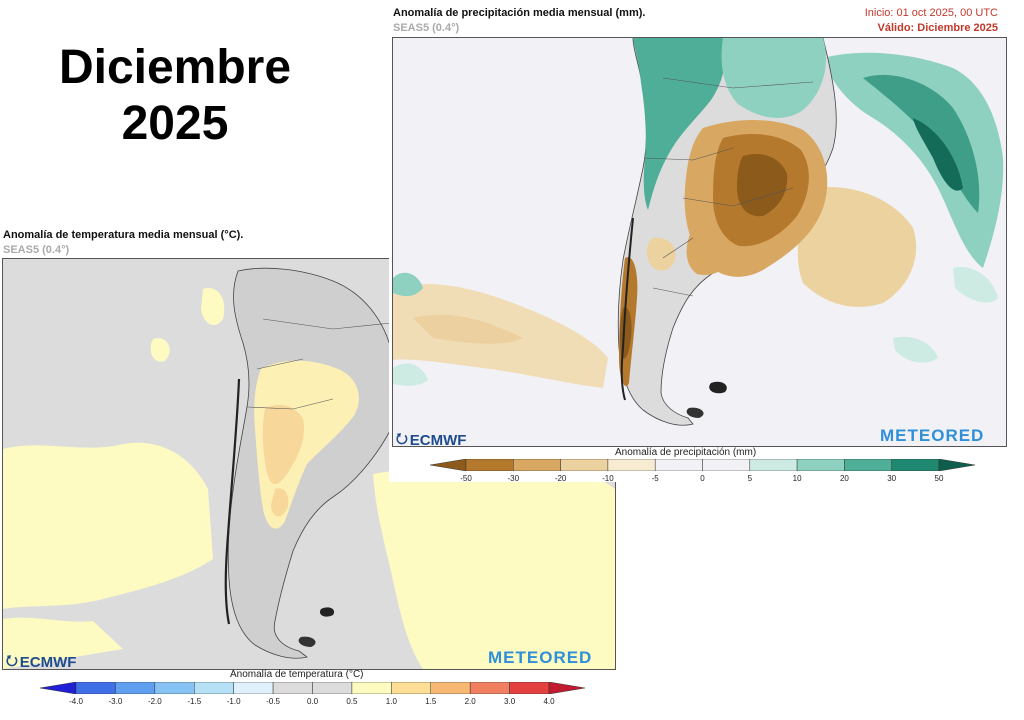 This screenshot has width=1024, height=720. What do you see at coordinates (939, 478) in the screenshot?
I see `precip-colorbar-tick: 50` at bounding box center [939, 478].